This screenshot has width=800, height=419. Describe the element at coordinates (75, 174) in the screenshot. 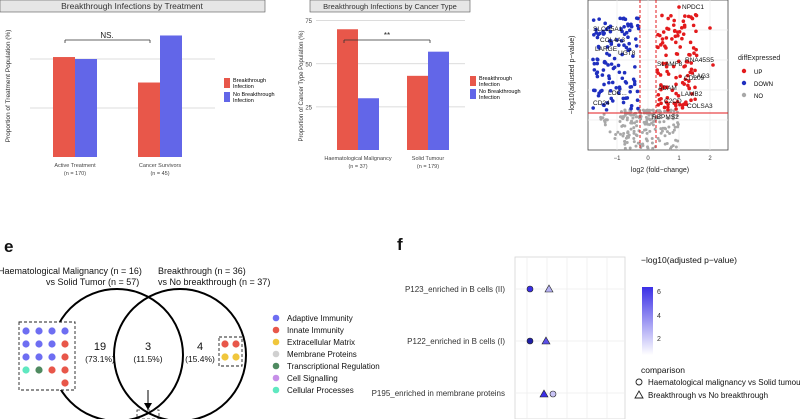

I see `x-tick-count: (n = 170)` at that location.